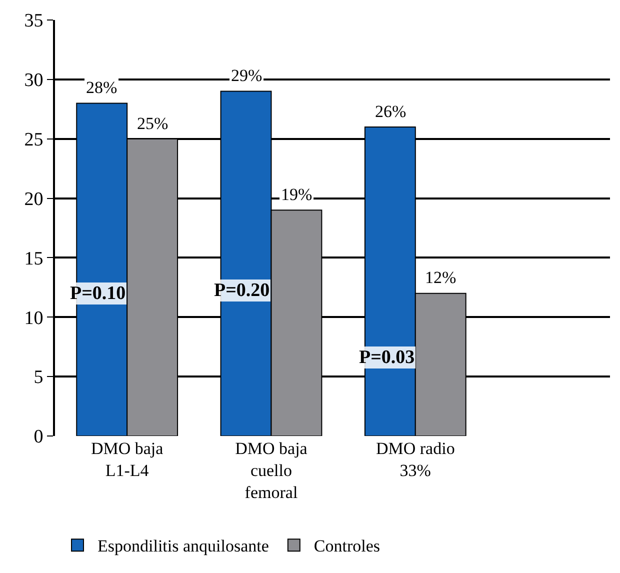 The width and height of the screenshot is (620, 573). What do you see at coordinates (34, 259) in the screenshot?
I see `y-tick-label: 15` at bounding box center [34, 259].